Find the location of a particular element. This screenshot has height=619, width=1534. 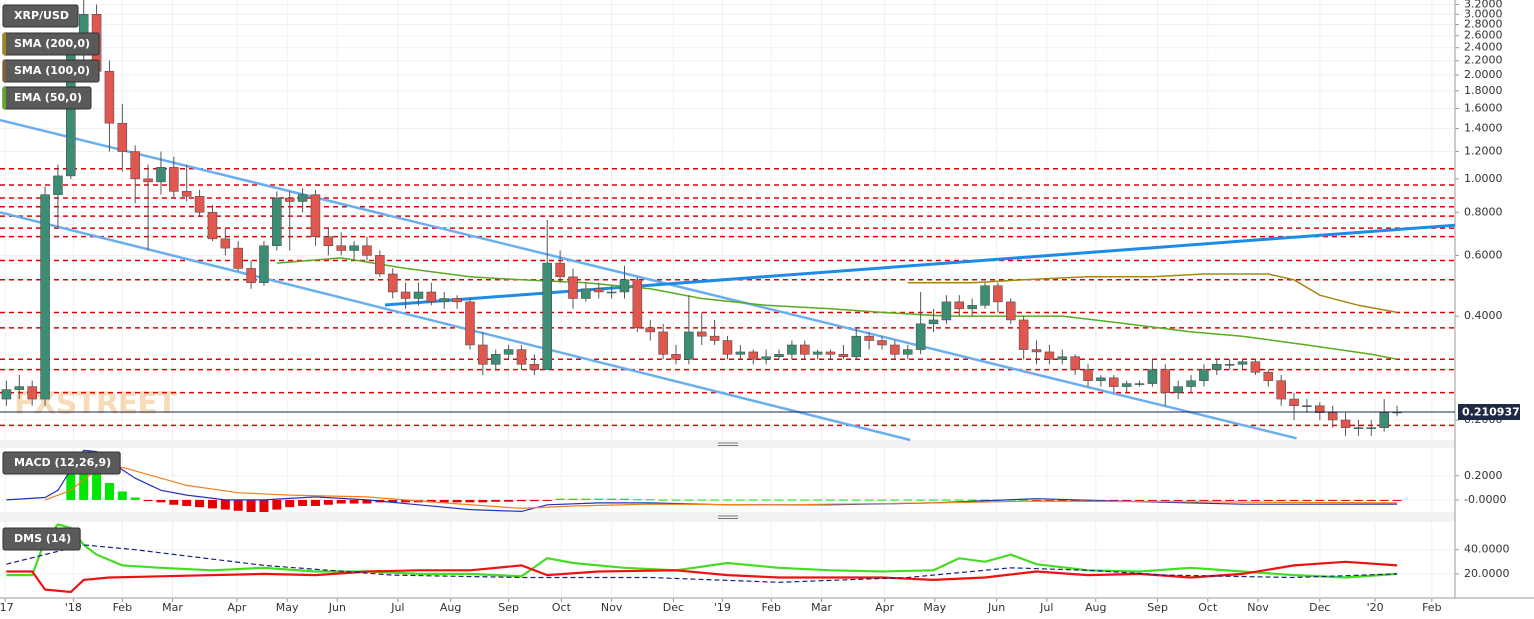

legend-label: XRP/USD is located at coordinates (41, 15).